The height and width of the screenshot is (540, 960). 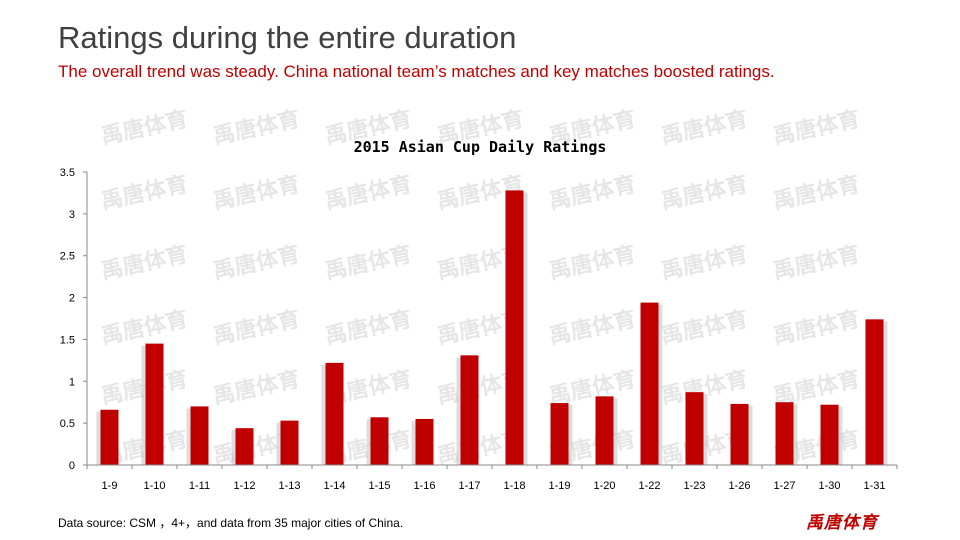 What do you see at coordinates (379, 486) in the screenshot?
I see `x-tick-label: 1-15` at bounding box center [379, 486].